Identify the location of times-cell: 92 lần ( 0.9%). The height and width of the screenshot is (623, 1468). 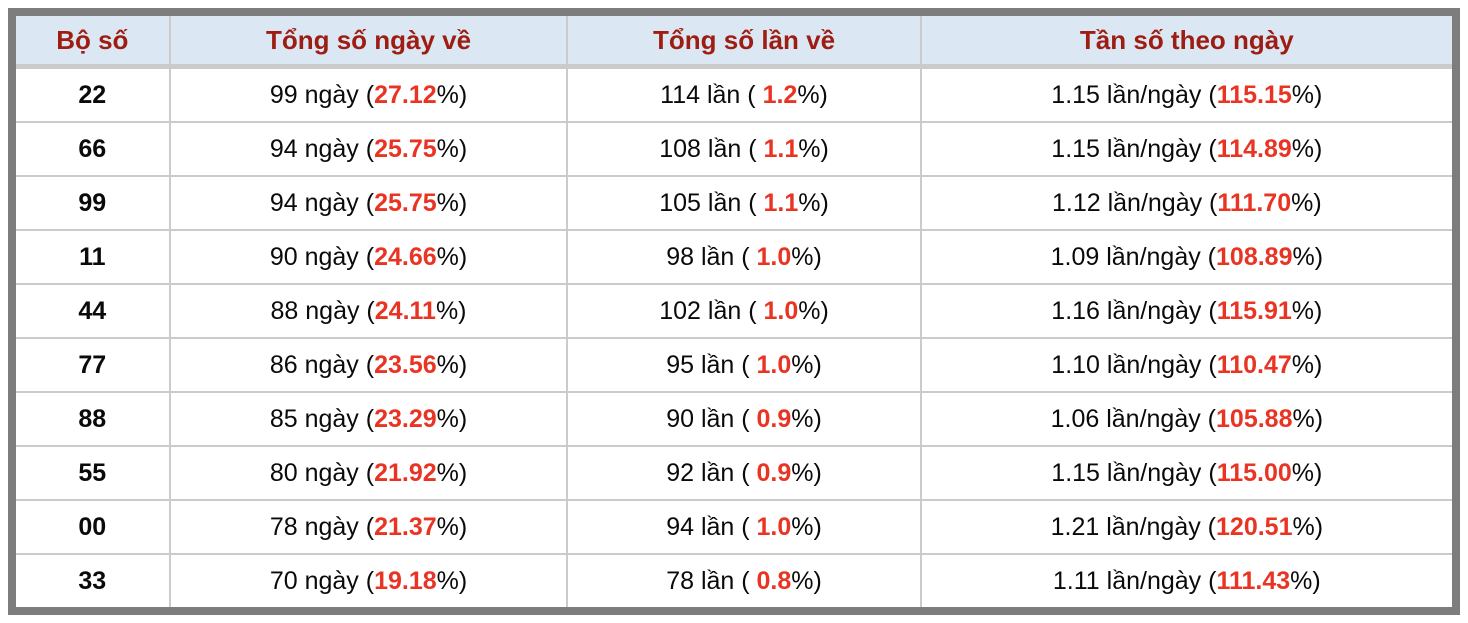
(744, 473).